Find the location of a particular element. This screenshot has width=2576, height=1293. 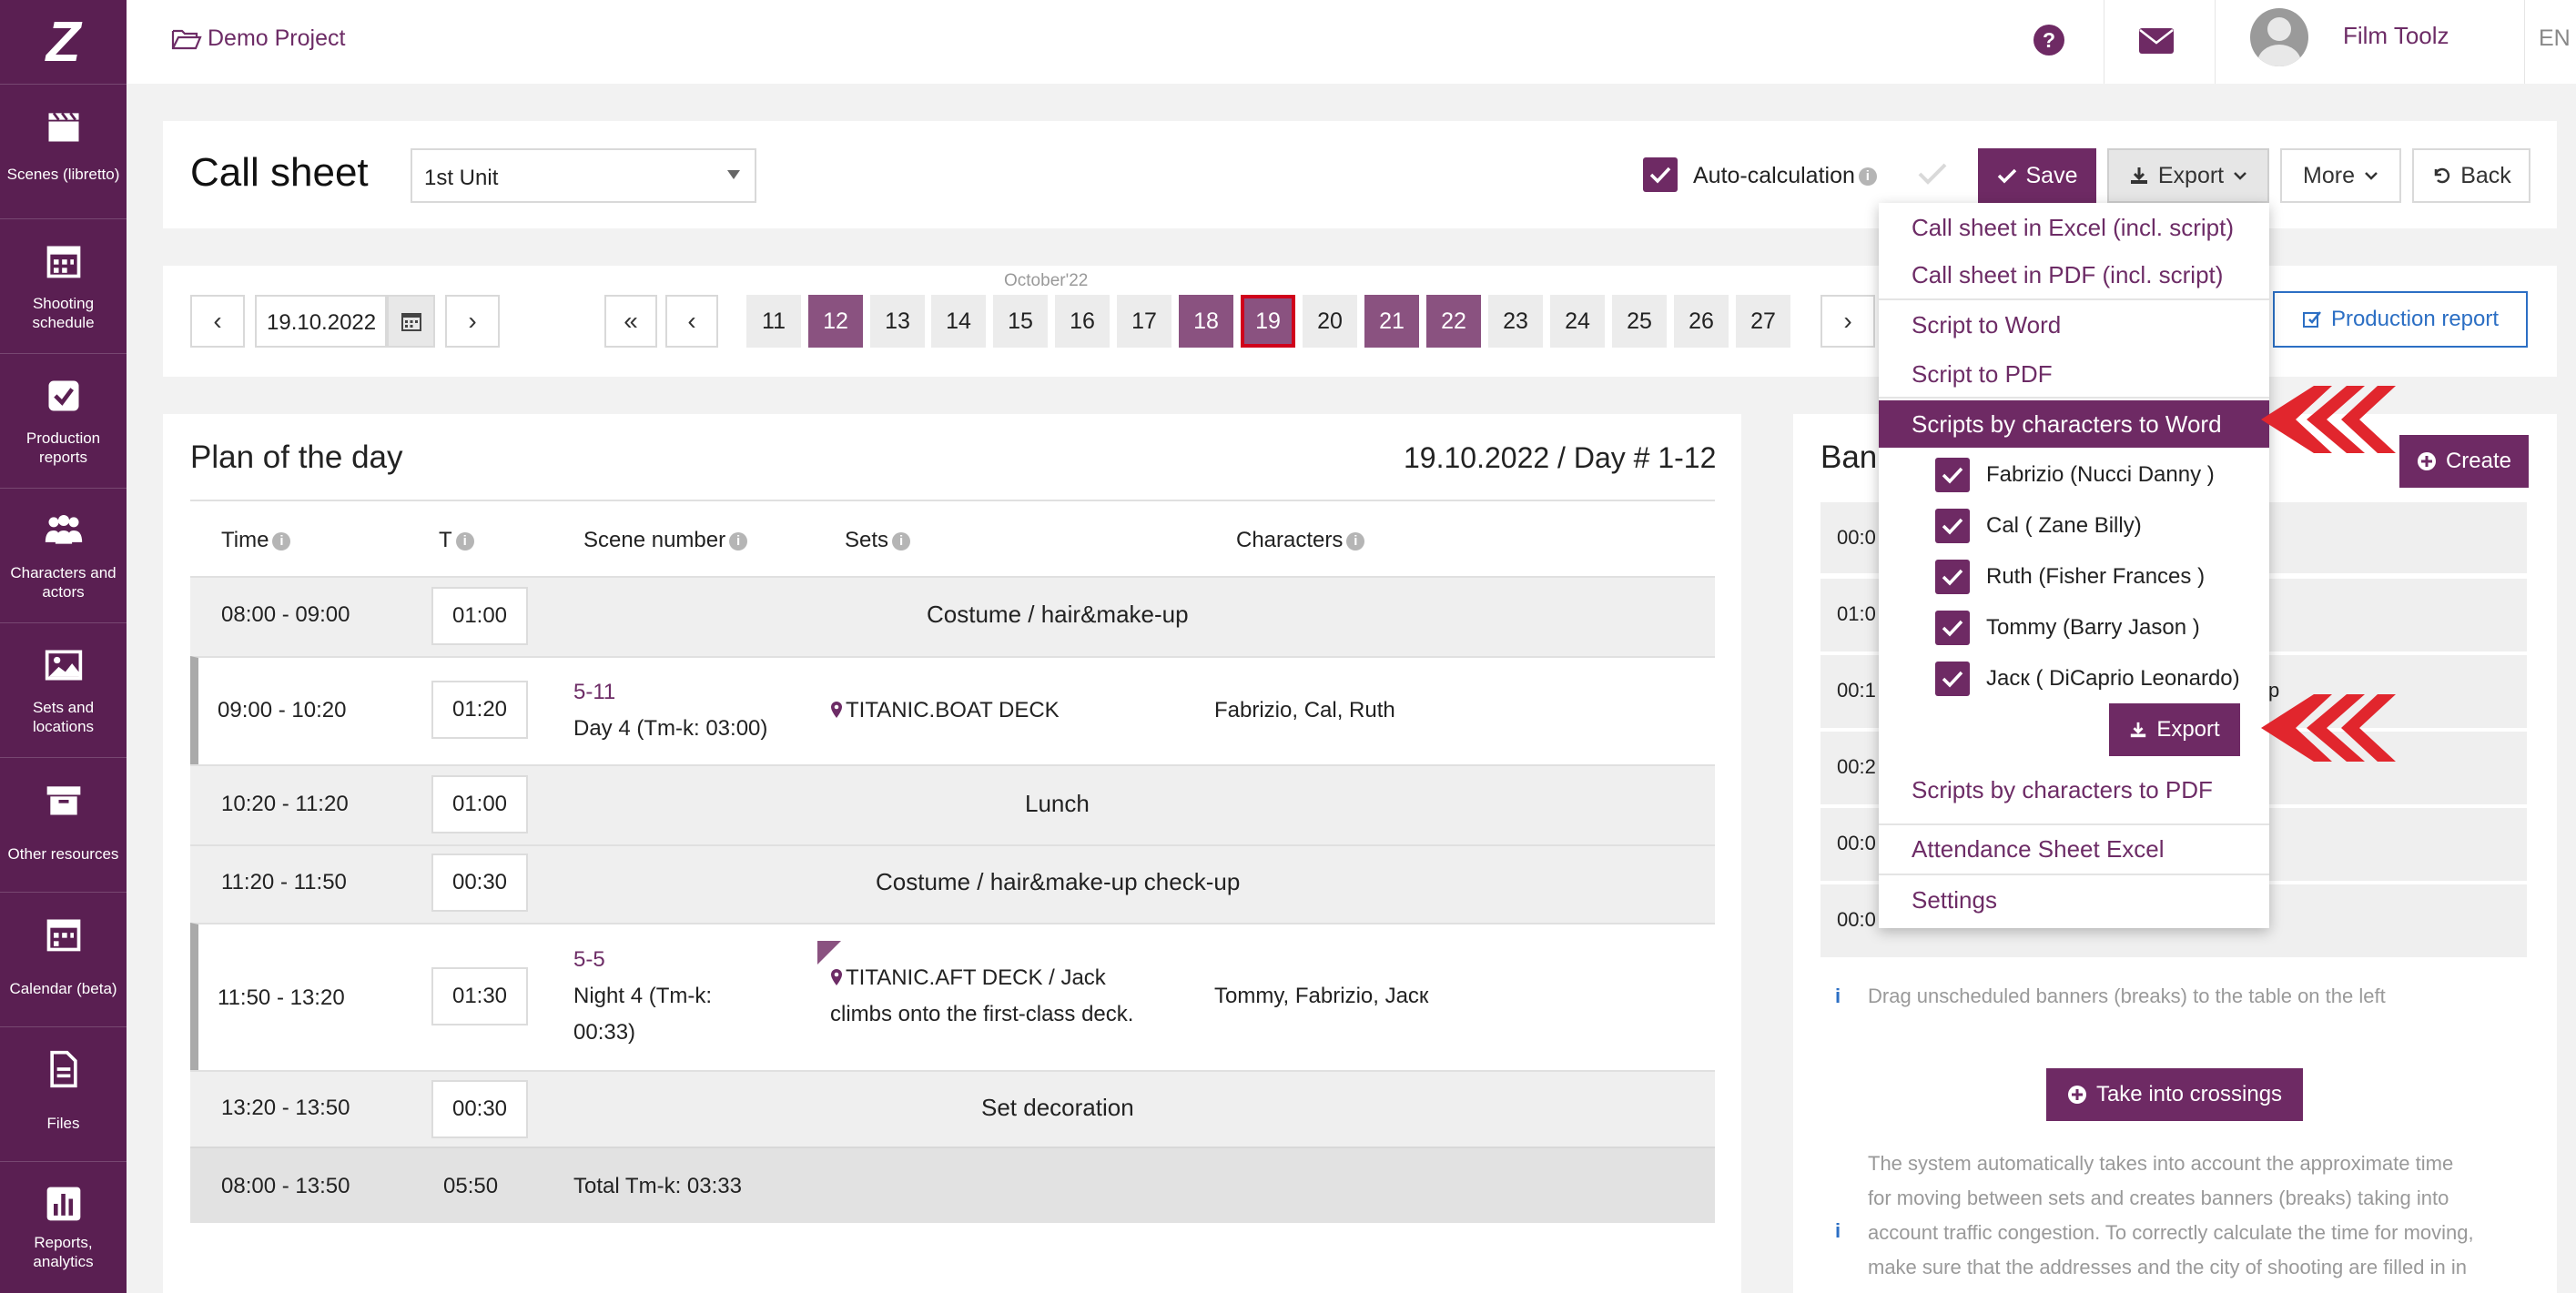

duration-input: 01:30 is located at coordinates (480, 996).